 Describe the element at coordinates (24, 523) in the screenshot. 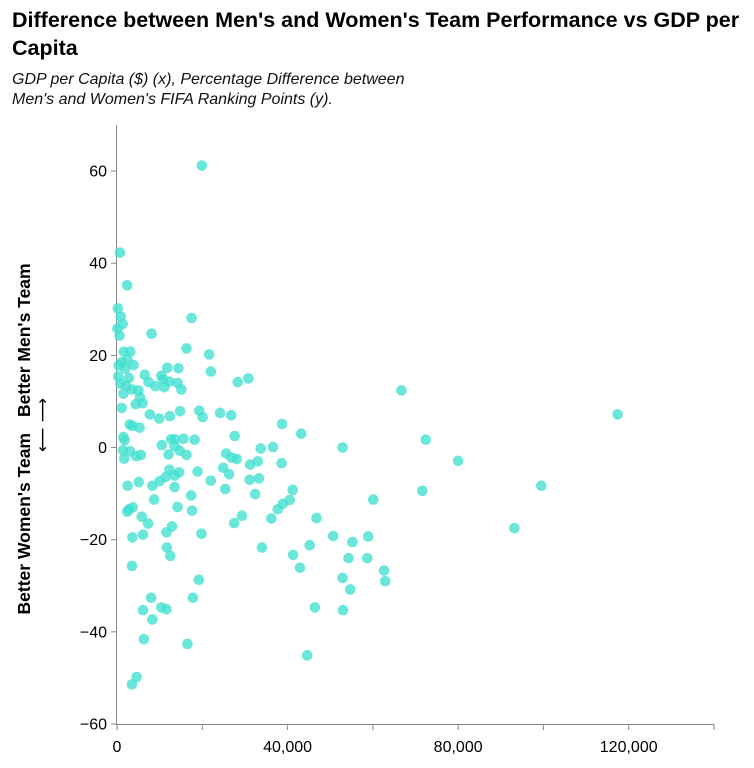

I see `y-axis-title-women: Better Women's Team` at that location.